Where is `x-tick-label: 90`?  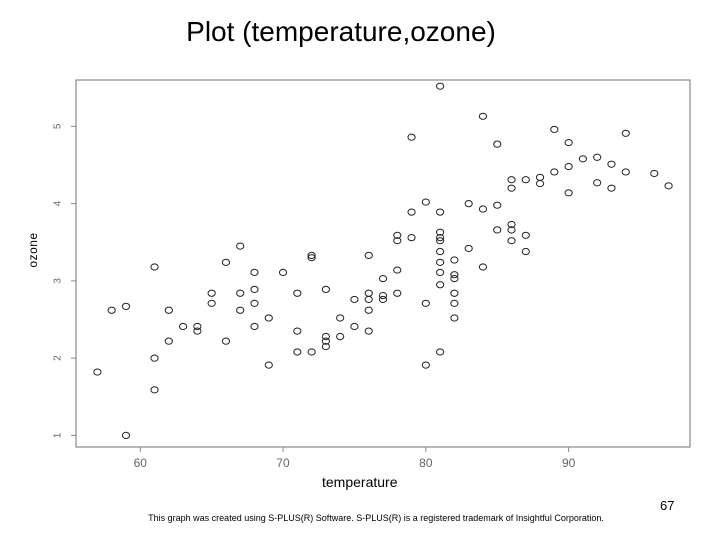 x-tick-label: 90 is located at coordinates (569, 463).